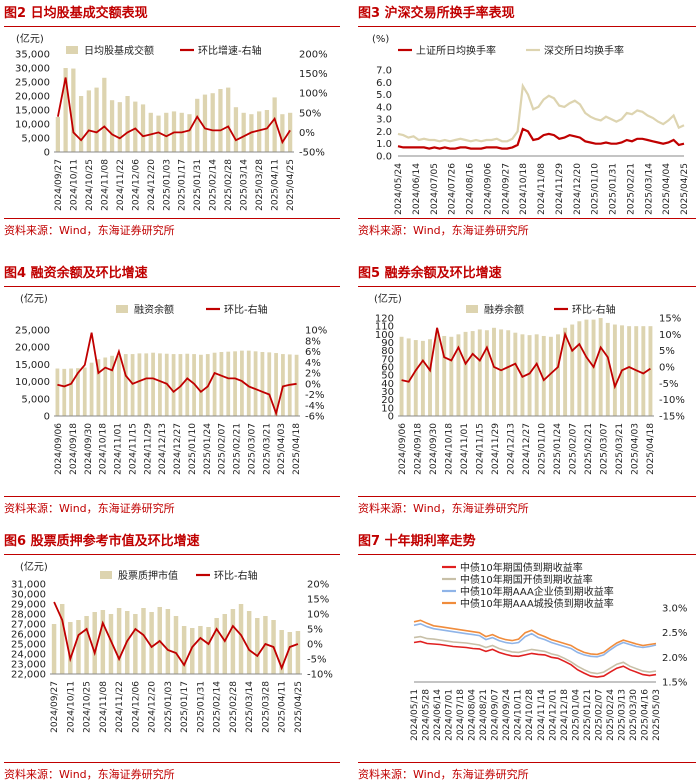 This screenshot has height=784, width=700. Describe the element at coordinates (667, 368) in the screenshot. I see `y-tick-right: 0%` at that location.